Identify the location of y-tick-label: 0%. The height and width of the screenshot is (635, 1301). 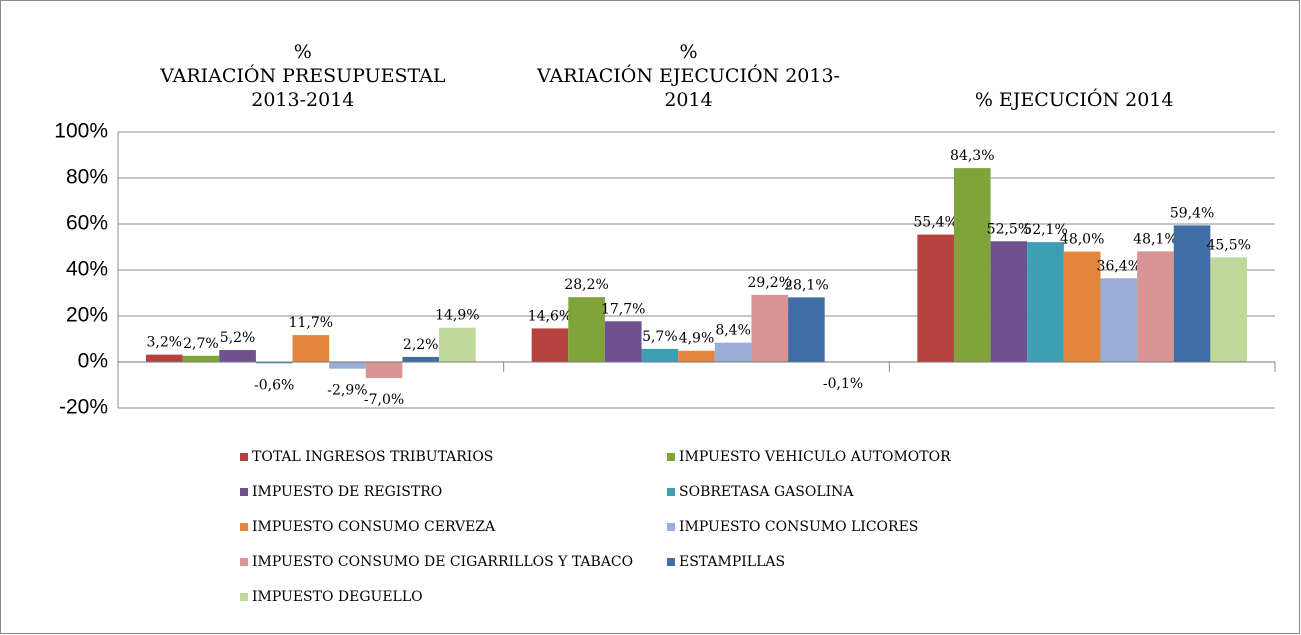
(93, 361).